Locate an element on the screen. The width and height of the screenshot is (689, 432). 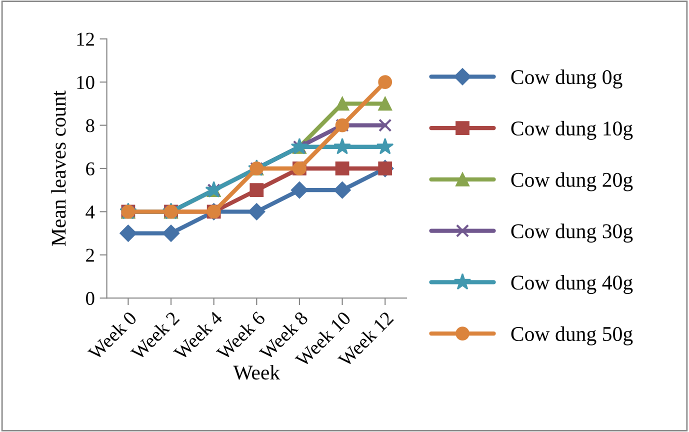
legend-label: Cow dung 10g is located at coordinates (572, 130).